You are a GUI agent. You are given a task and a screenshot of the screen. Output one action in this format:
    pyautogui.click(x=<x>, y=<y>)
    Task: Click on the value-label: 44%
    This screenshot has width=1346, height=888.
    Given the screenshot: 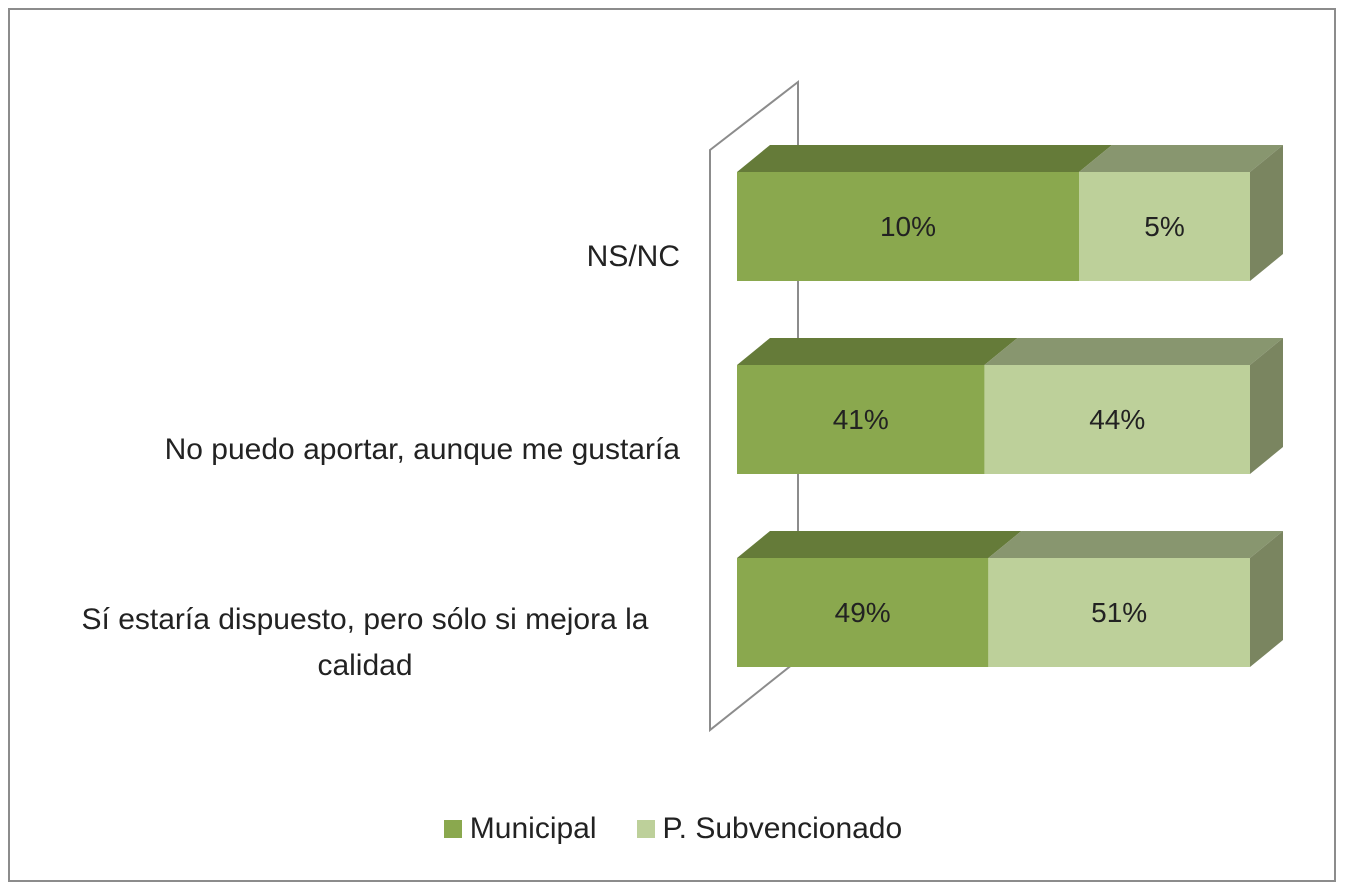 What is the action you would take?
    pyautogui.click(x=1117, y=419)
    